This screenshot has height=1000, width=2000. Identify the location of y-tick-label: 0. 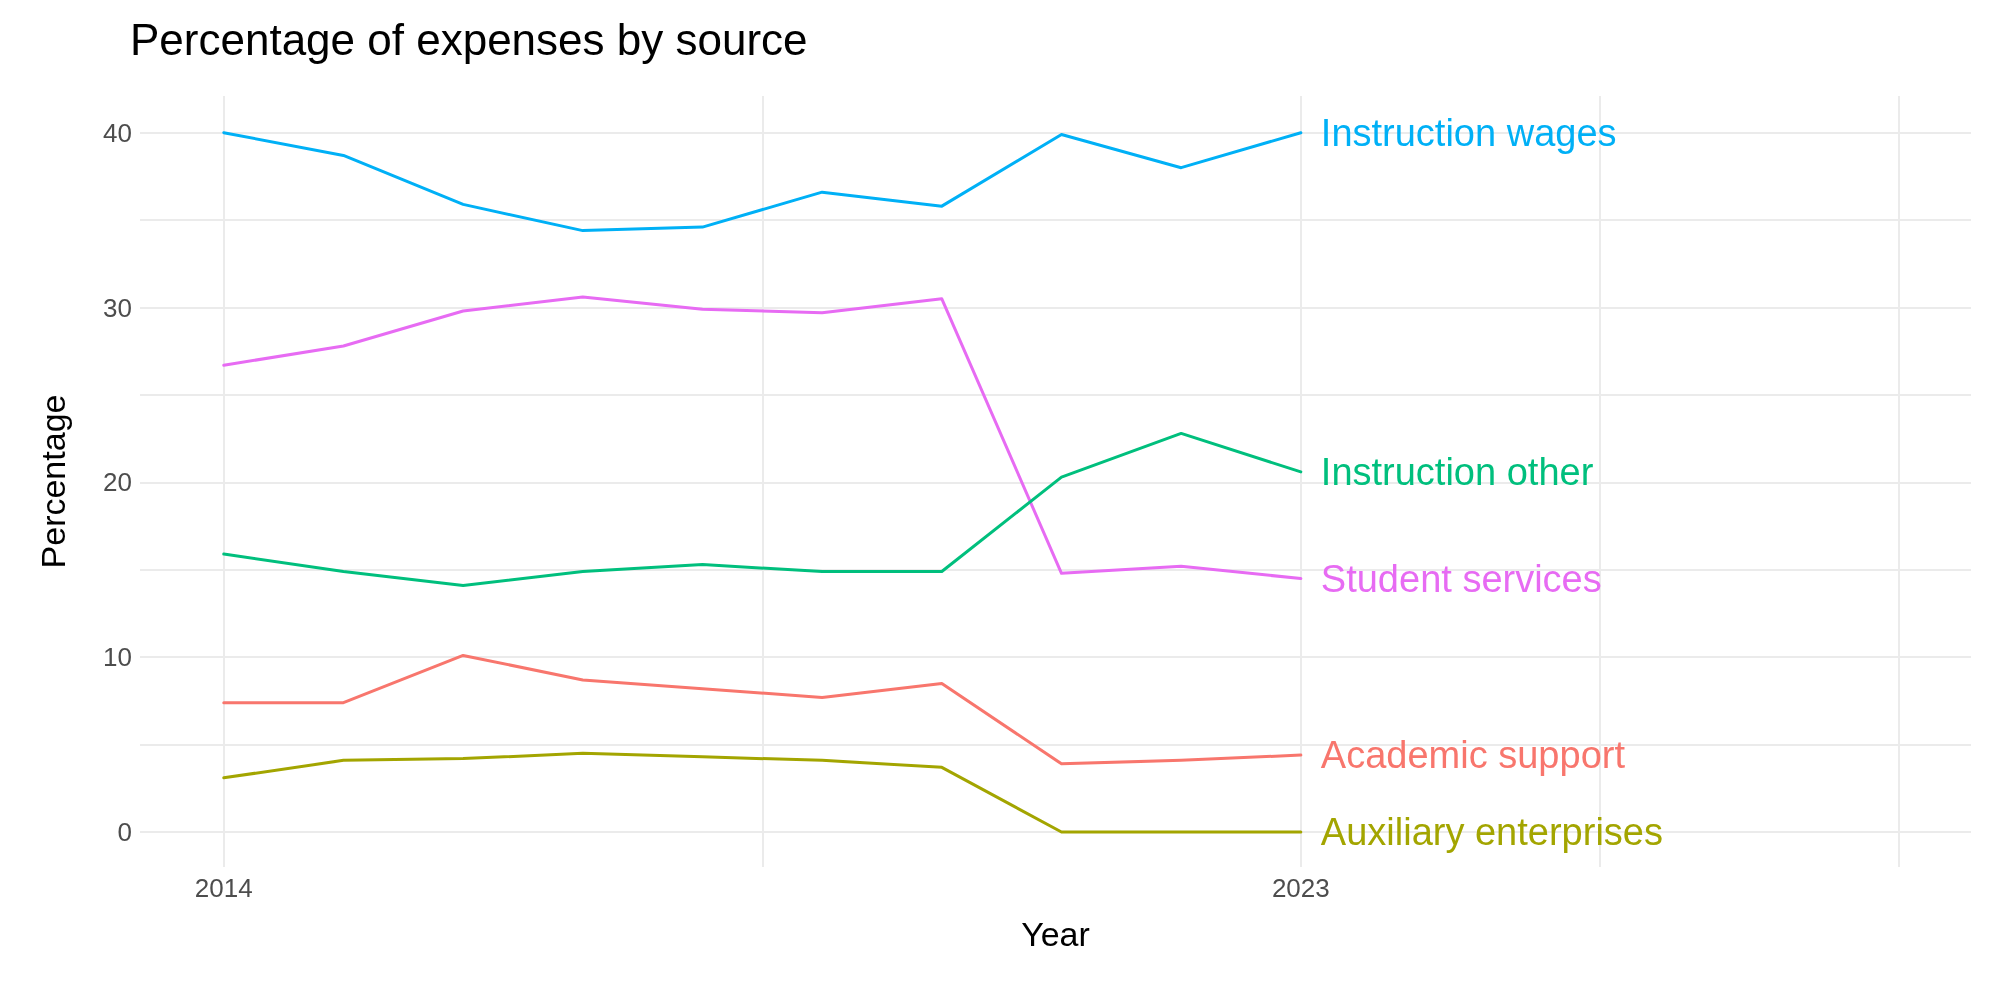
(124, 832).